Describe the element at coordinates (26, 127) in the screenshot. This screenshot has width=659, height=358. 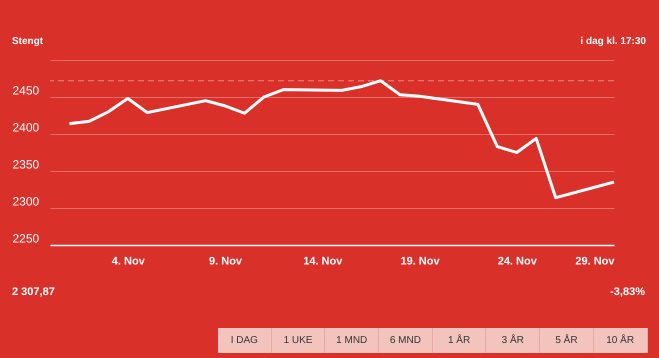
I see `y-tick-label: 2400` at that location.